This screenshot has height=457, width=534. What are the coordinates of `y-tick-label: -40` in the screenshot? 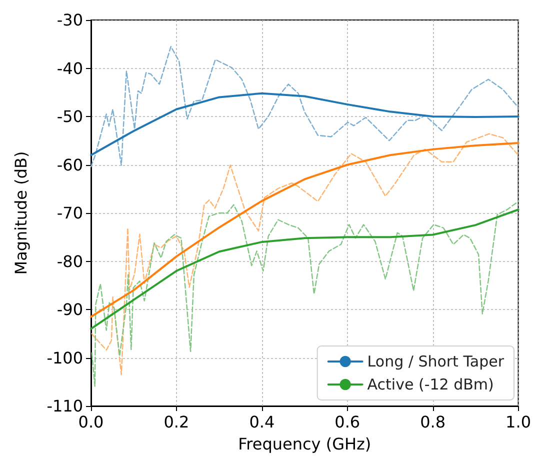 It's located at (69, 68).